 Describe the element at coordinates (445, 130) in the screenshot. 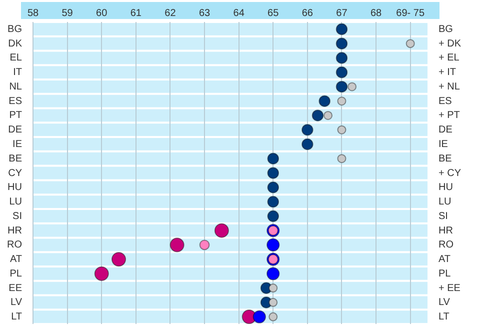

I see `y2-tick-label: DE` at that location.